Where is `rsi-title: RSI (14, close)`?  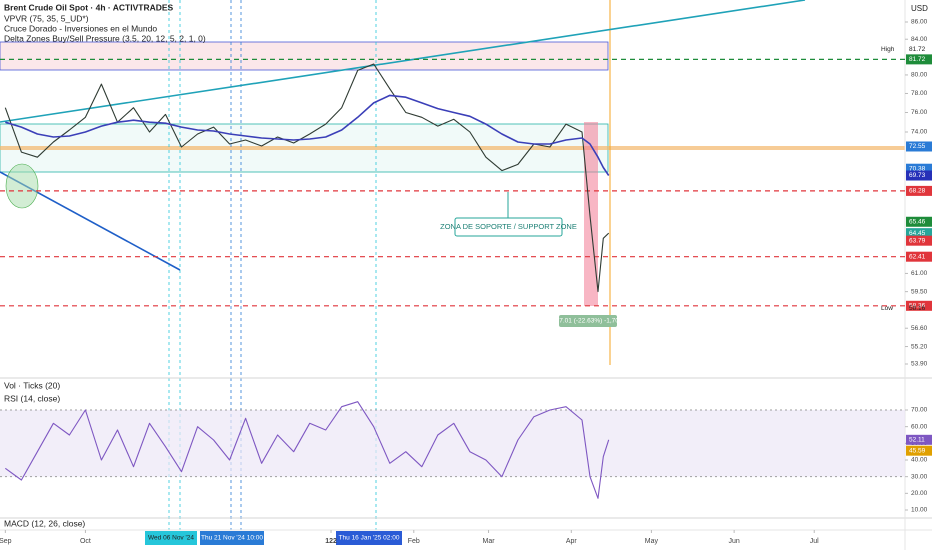
rsi-title: RSI (14, close) is located at coordinates (32, 398).